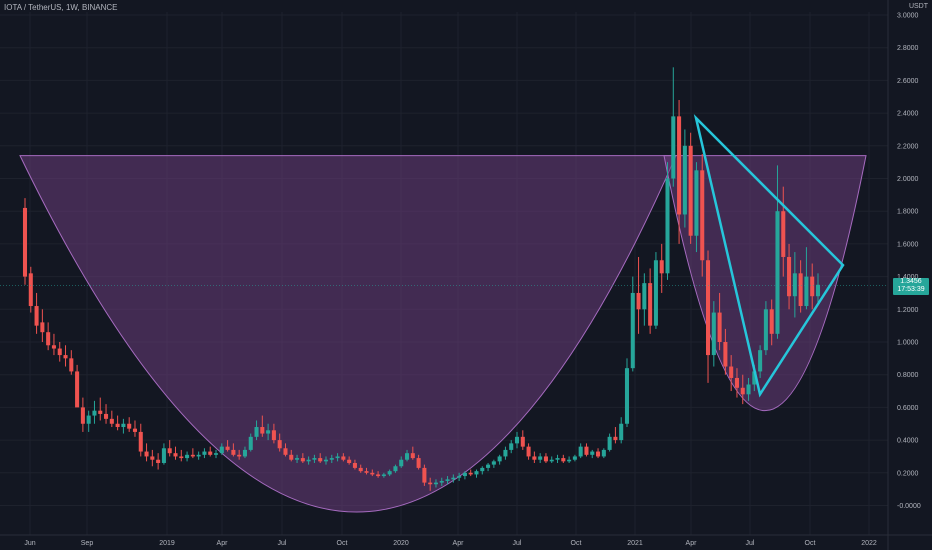 Image resolution: width=932 pixels, height=550 pixels. Describe the element at coordinates (908, 179) in the screenshot. I see `y-tick-label: 2.0000` at that location.